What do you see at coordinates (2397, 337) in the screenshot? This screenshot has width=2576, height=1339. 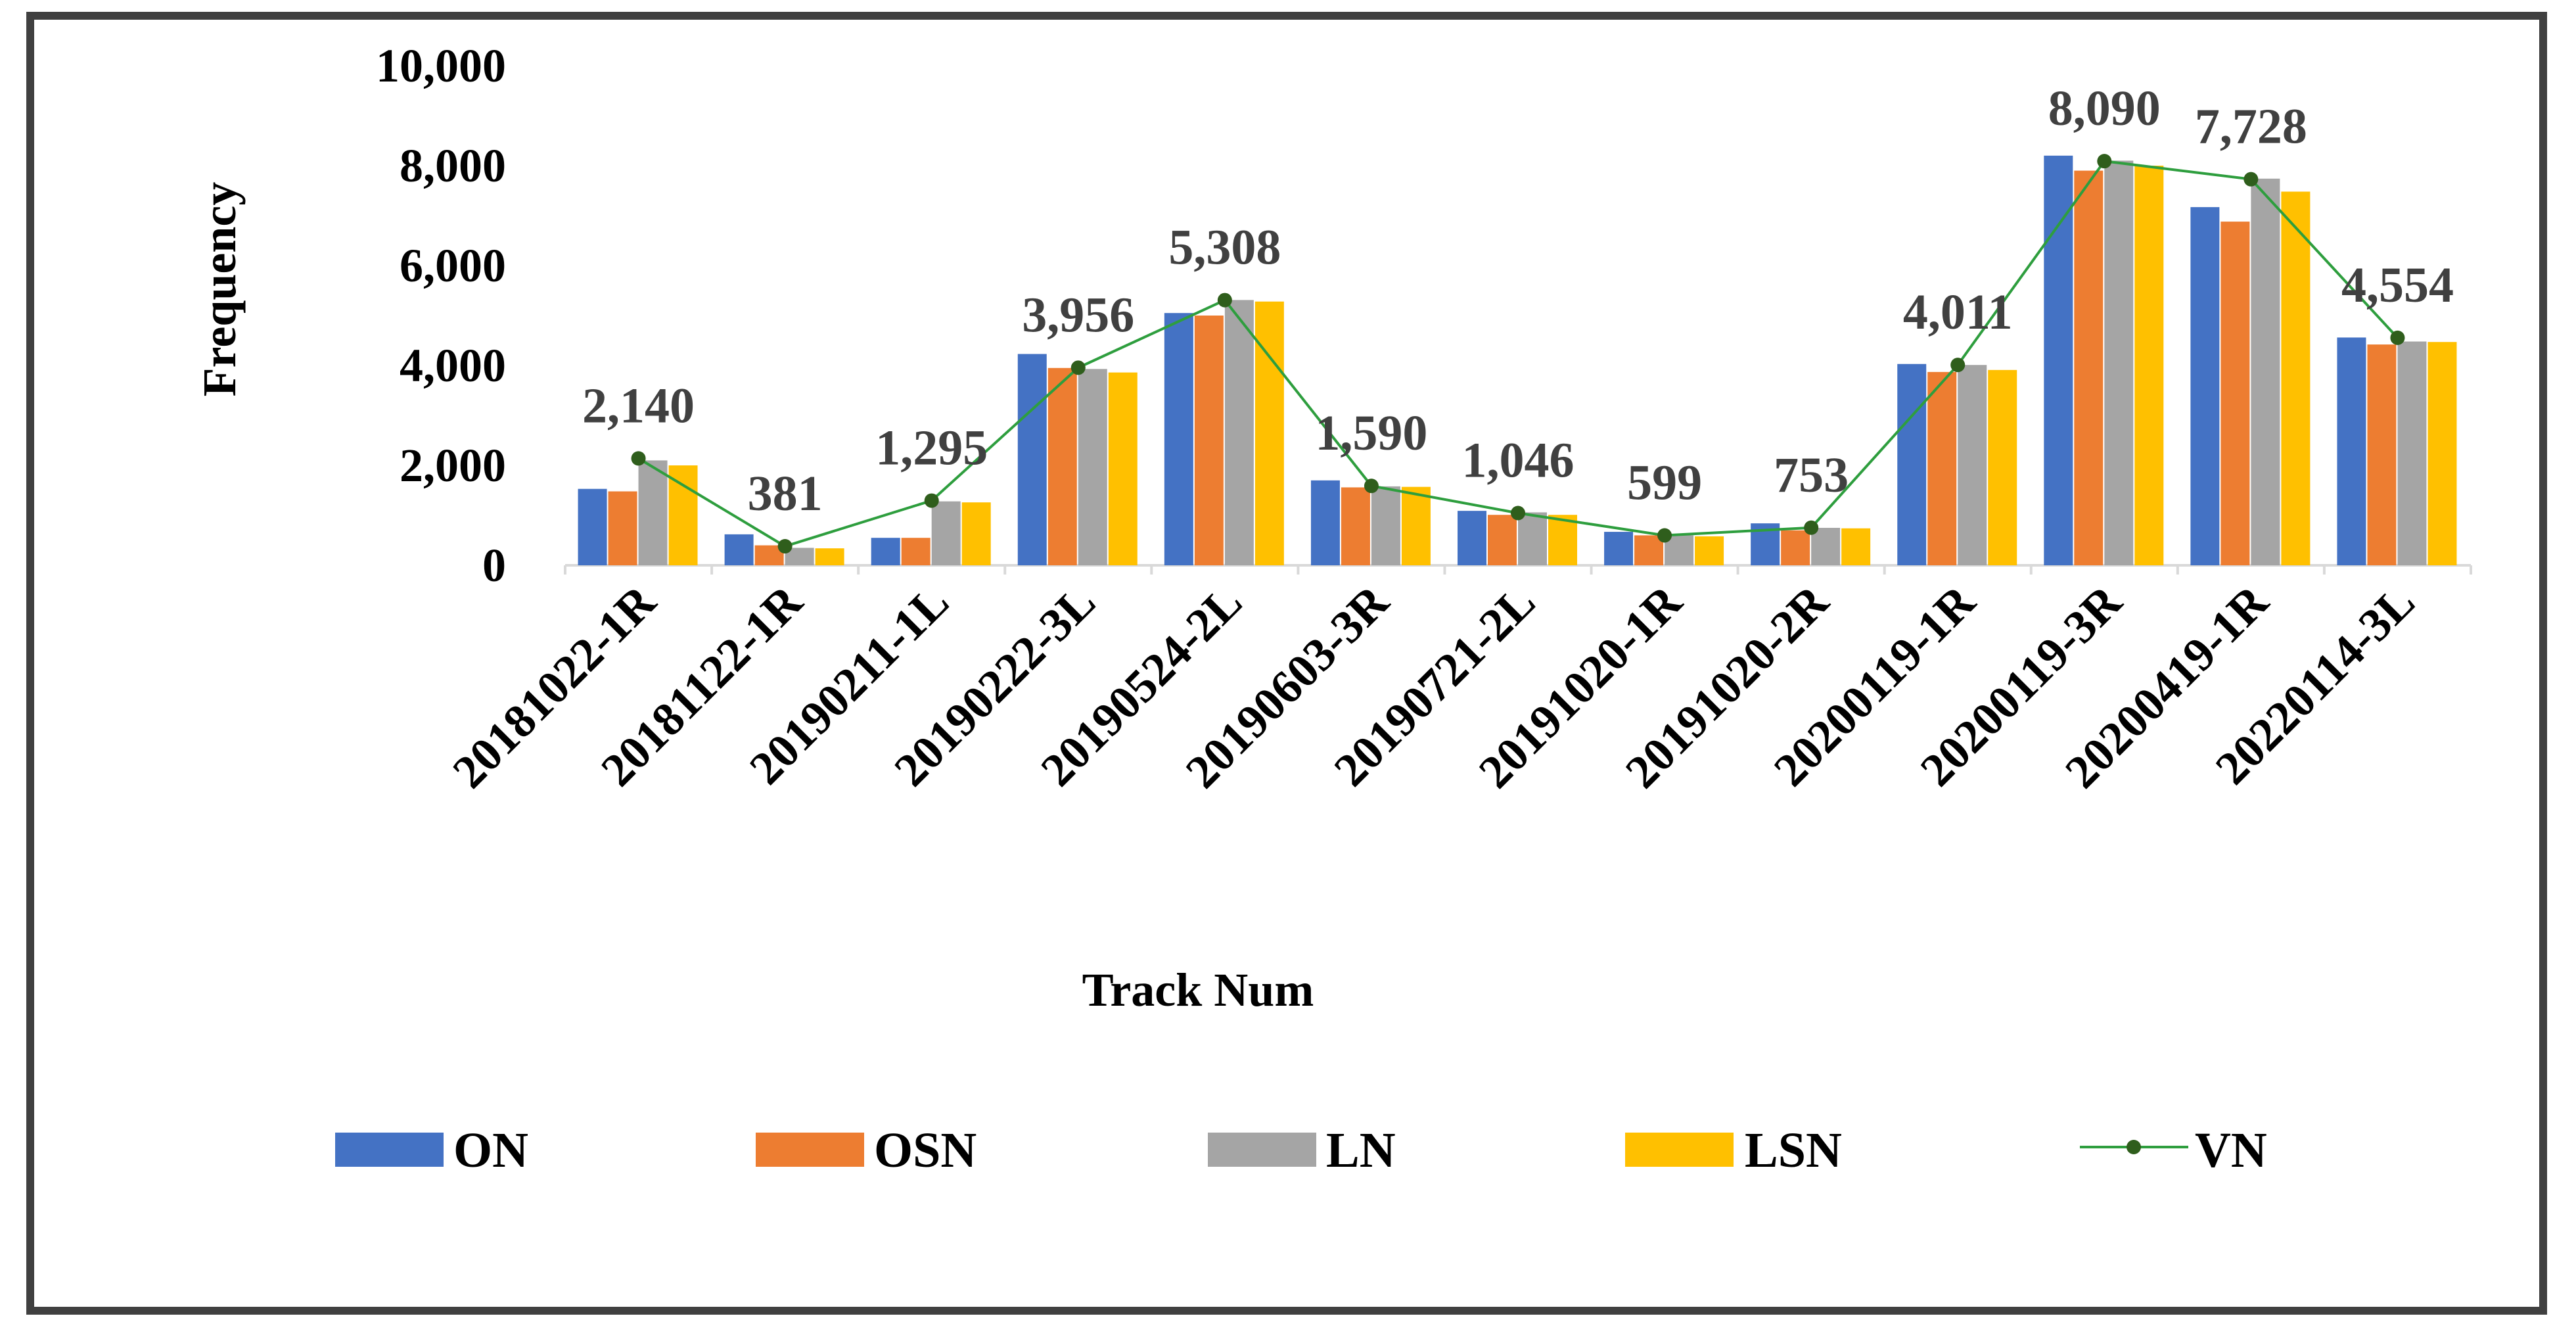 I see `marker-vn-20220114-3L` at bounding box center [2397, 337].